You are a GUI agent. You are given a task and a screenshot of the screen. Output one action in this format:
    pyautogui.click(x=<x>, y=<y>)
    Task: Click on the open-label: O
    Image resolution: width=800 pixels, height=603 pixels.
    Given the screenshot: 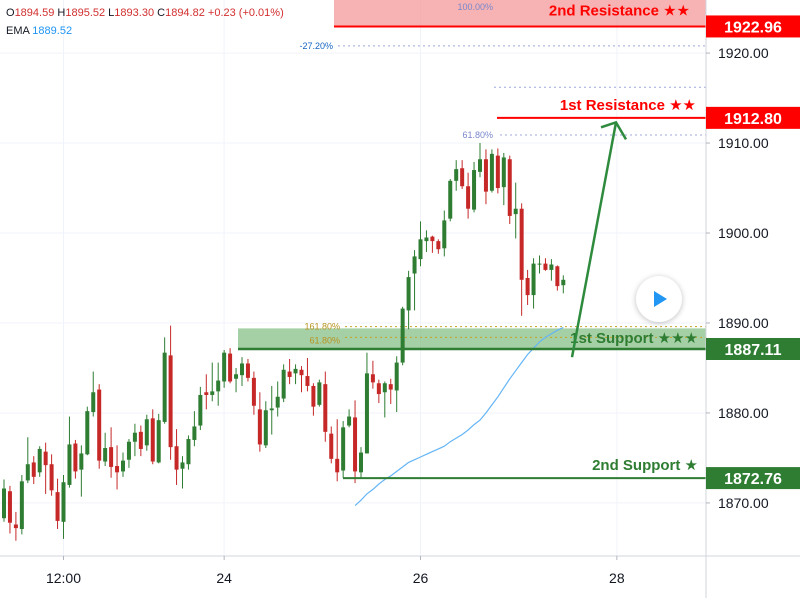 What is the action you would take?
    pyautogui.click(x=10, y=13)
    